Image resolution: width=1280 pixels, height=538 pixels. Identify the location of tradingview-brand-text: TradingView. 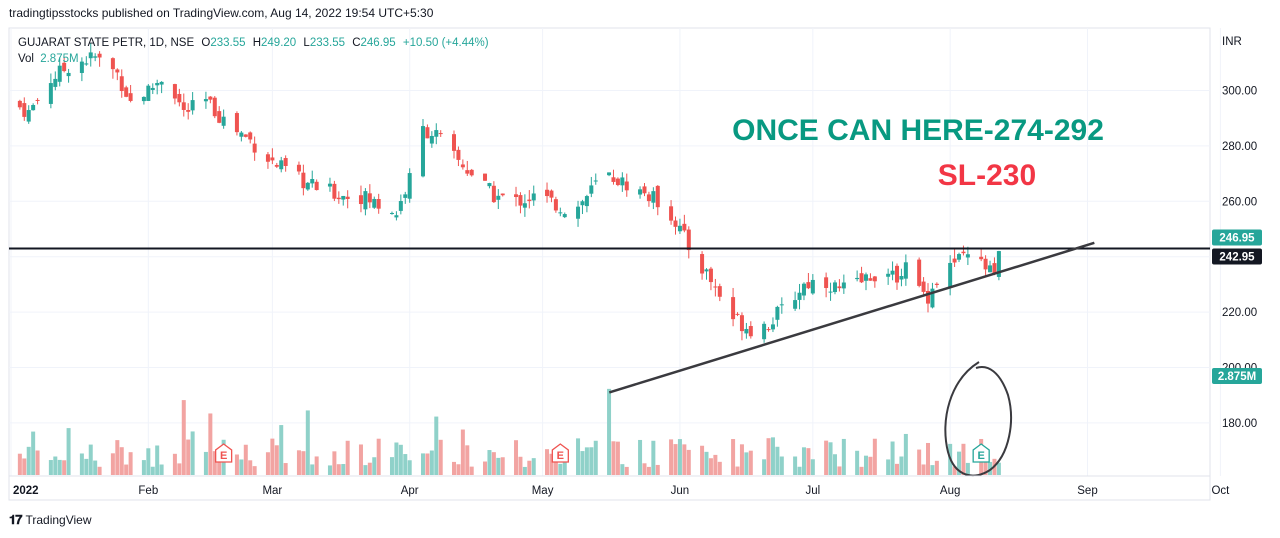
(58, 520).